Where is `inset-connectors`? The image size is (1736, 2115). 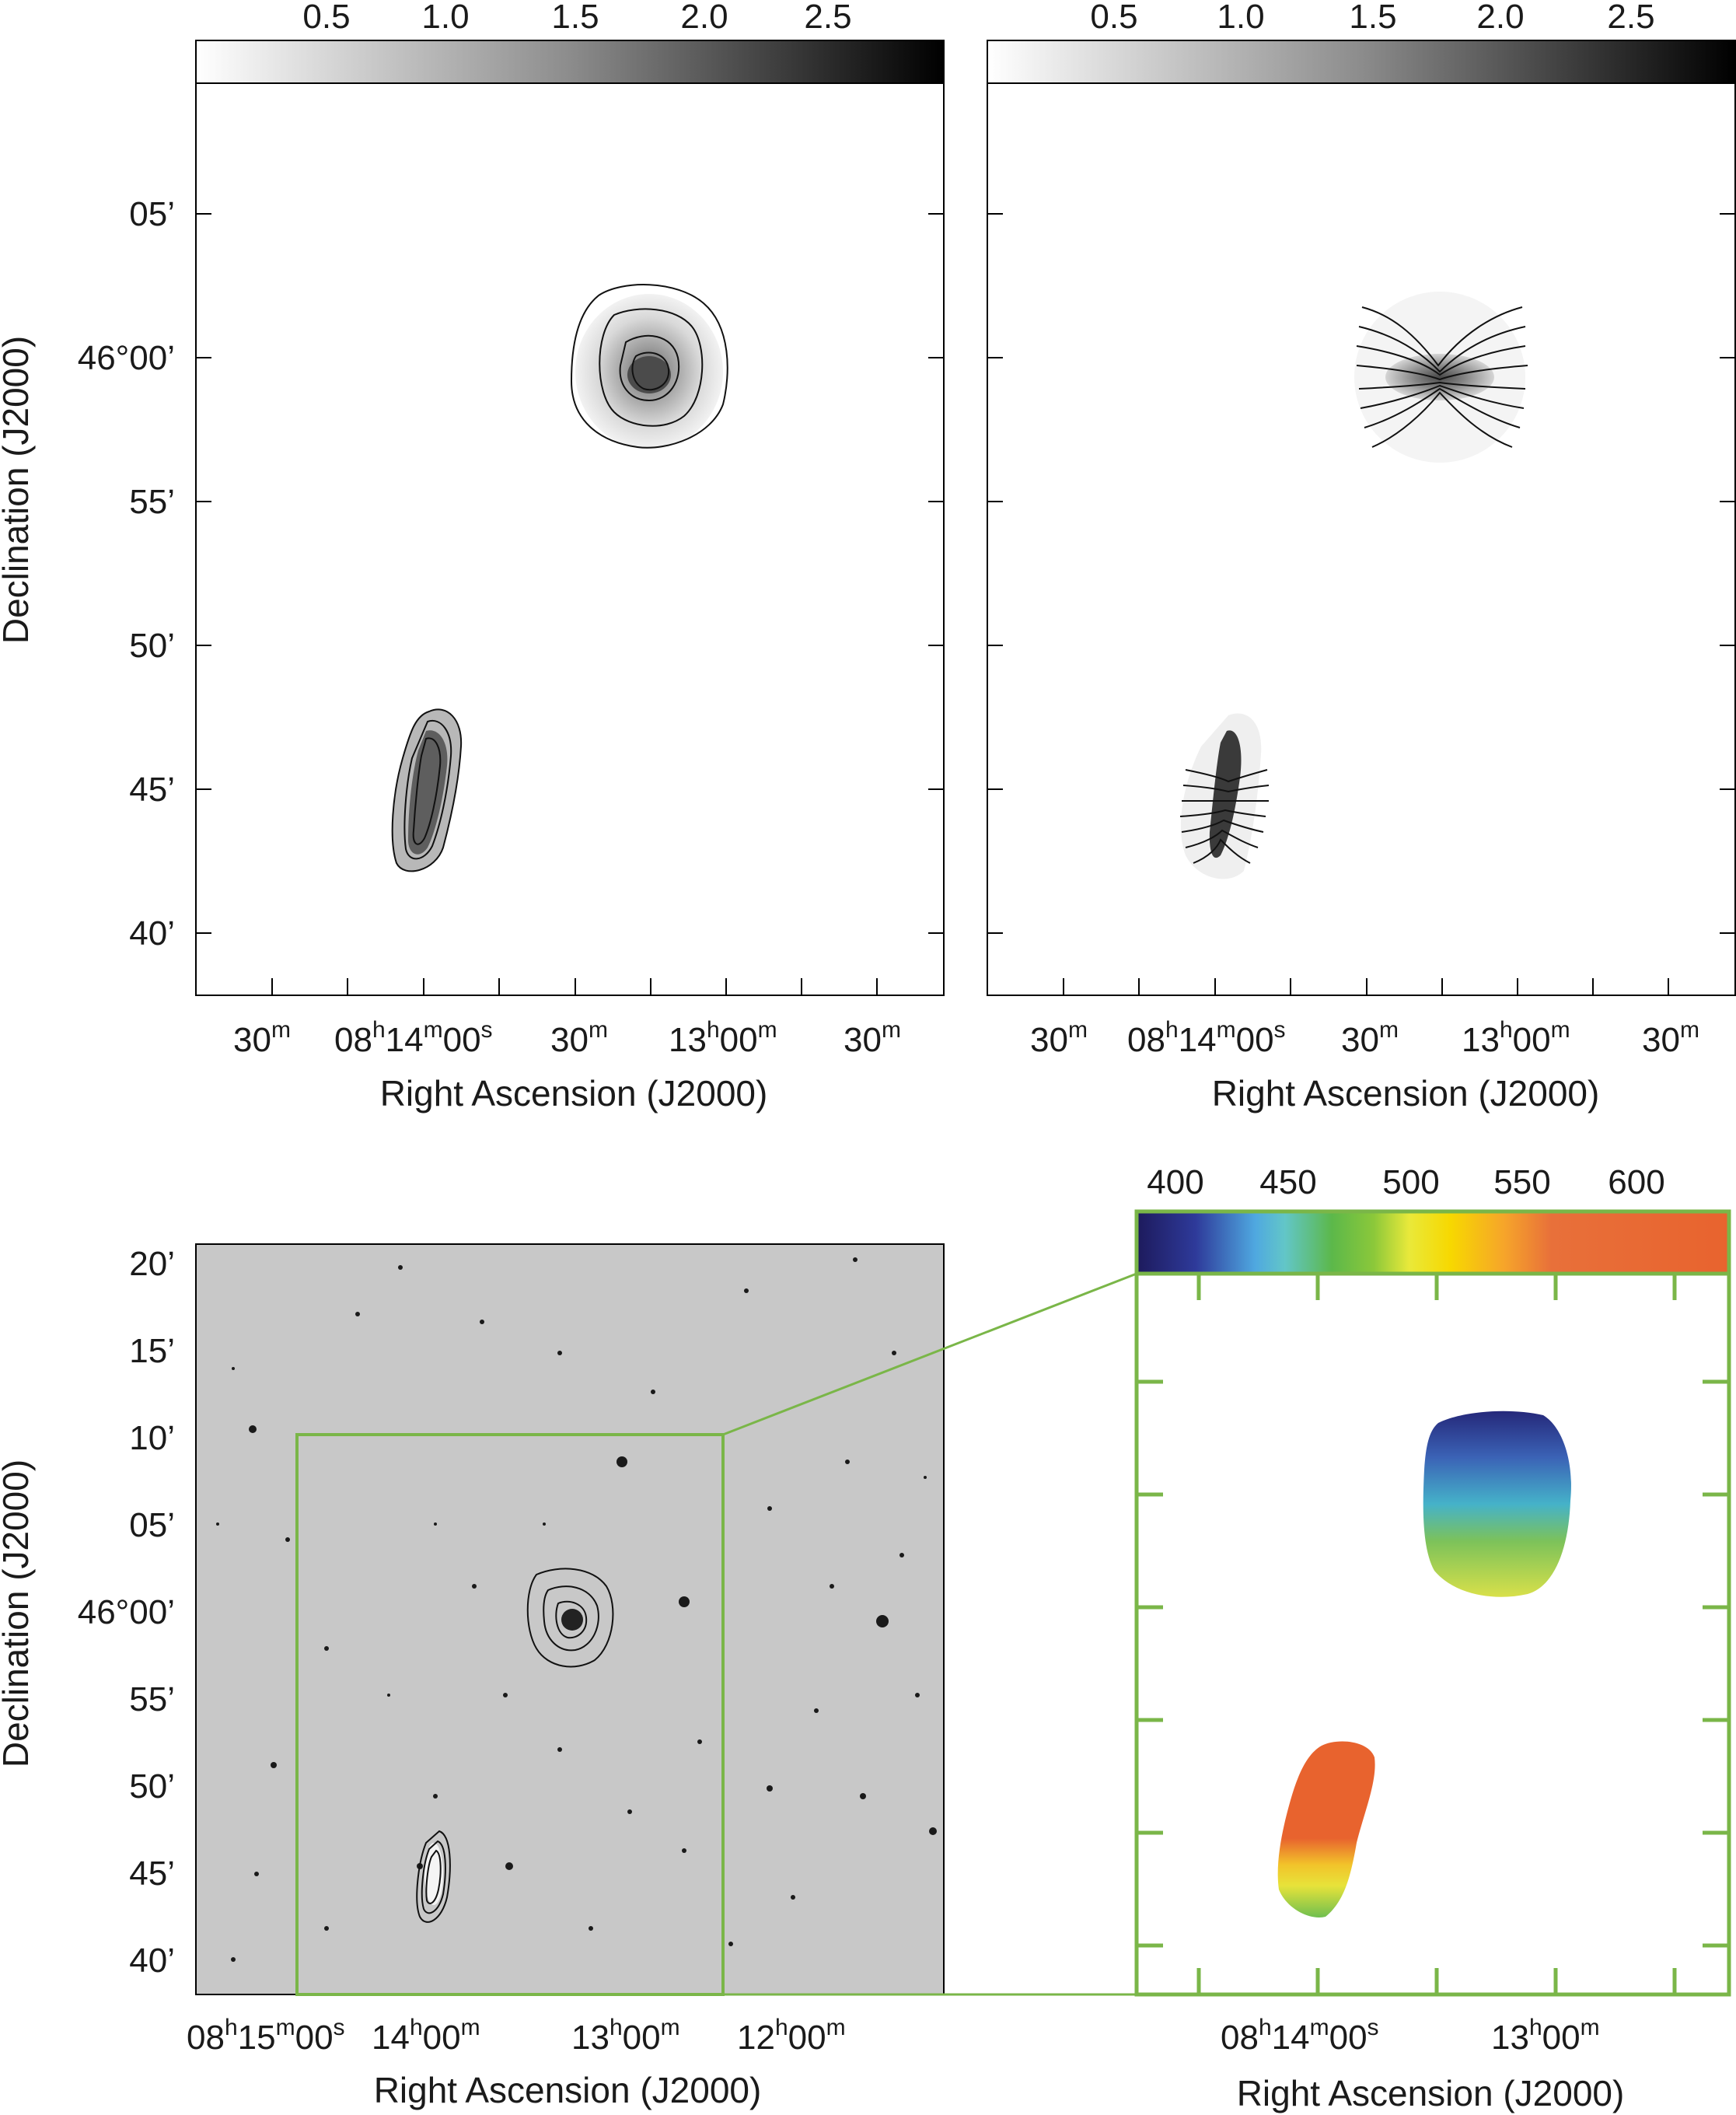
inset-connectors is located at coordinates (929, 1634).